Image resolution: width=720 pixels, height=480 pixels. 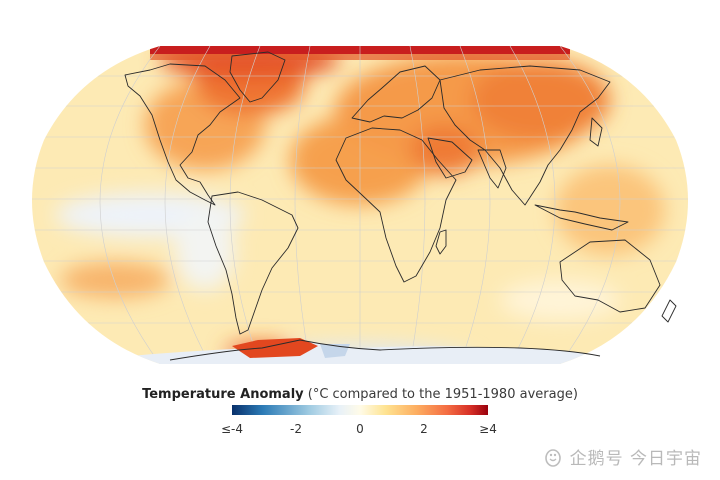 What do you see at coordinates (396, 205) in the screenshot?
I see `coast-africa` at bounding box center [396, 205].